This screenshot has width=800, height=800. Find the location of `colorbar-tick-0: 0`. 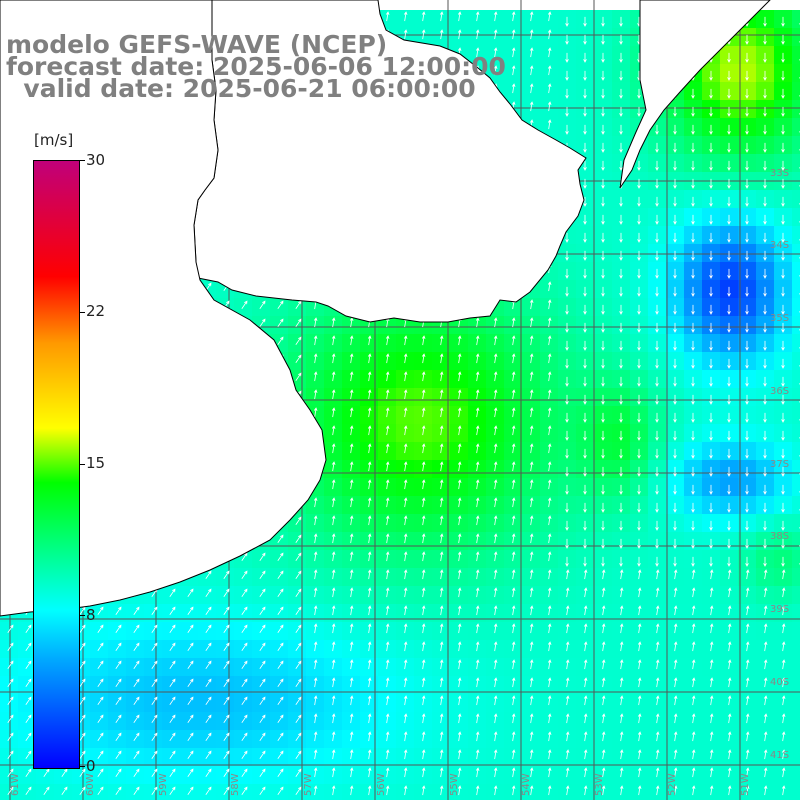

colorbar-tick-0: 0 is located at coordinates (91, 766).